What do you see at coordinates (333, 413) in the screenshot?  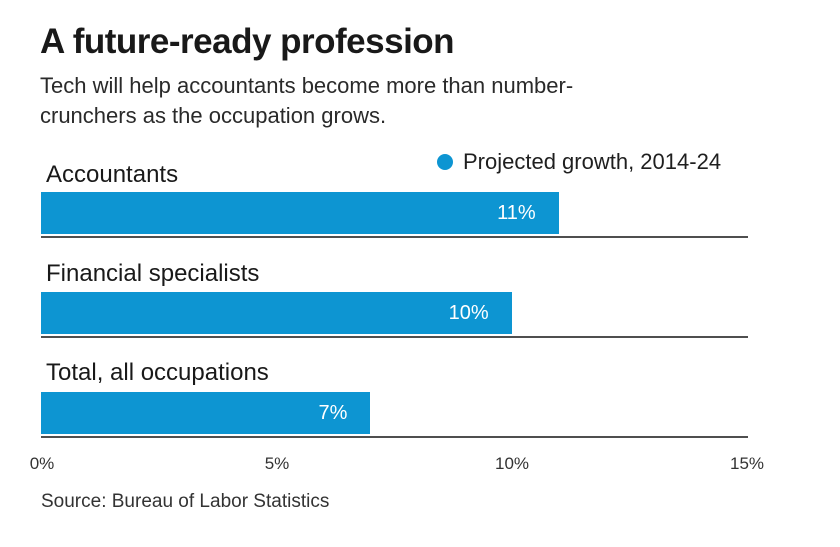 I see `bar-value-label-total-all-occupations: 7%` at bounding box center [333, 413].